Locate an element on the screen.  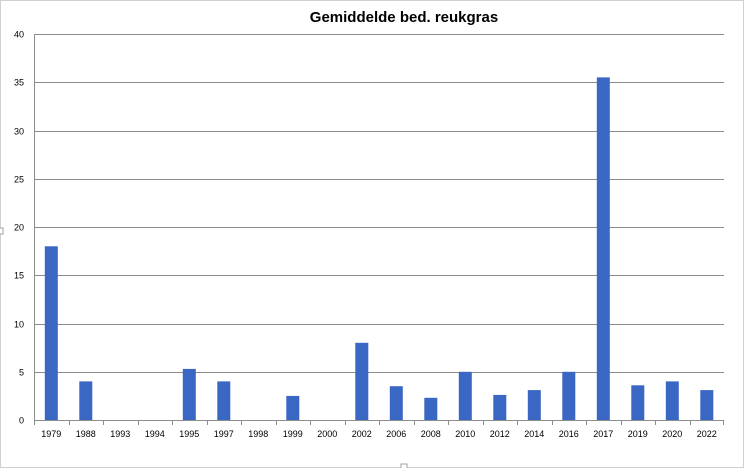
bar-1979 is located at coordinates (51, 333).